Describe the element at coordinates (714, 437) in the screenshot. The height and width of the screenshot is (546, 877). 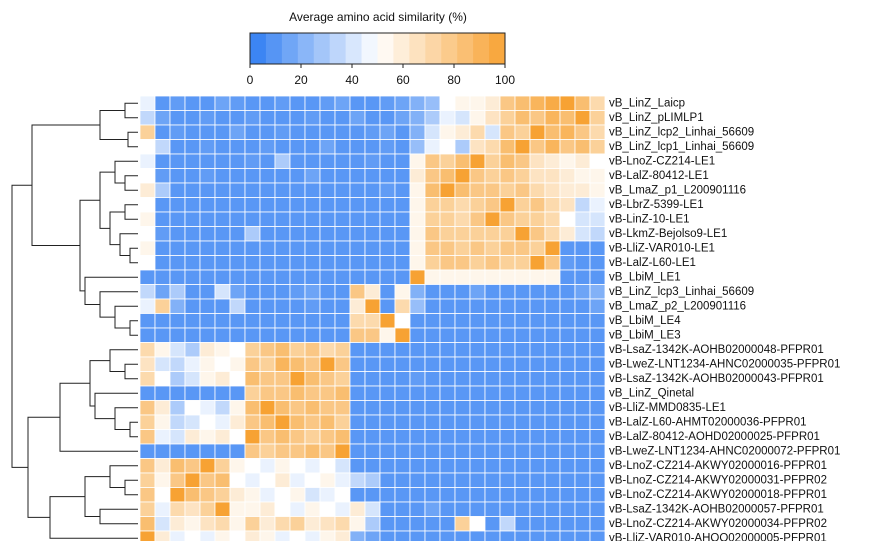
I see `row-label: vB-LalZ-80412-AOHD02000025-PFPR01` at that location.